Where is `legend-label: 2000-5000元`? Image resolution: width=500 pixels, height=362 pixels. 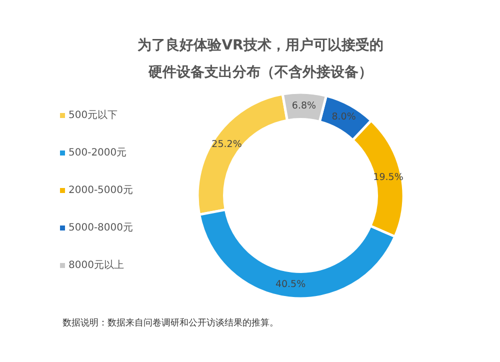
legend-label: 2000-5000元 is located at coordinates (101, 190).